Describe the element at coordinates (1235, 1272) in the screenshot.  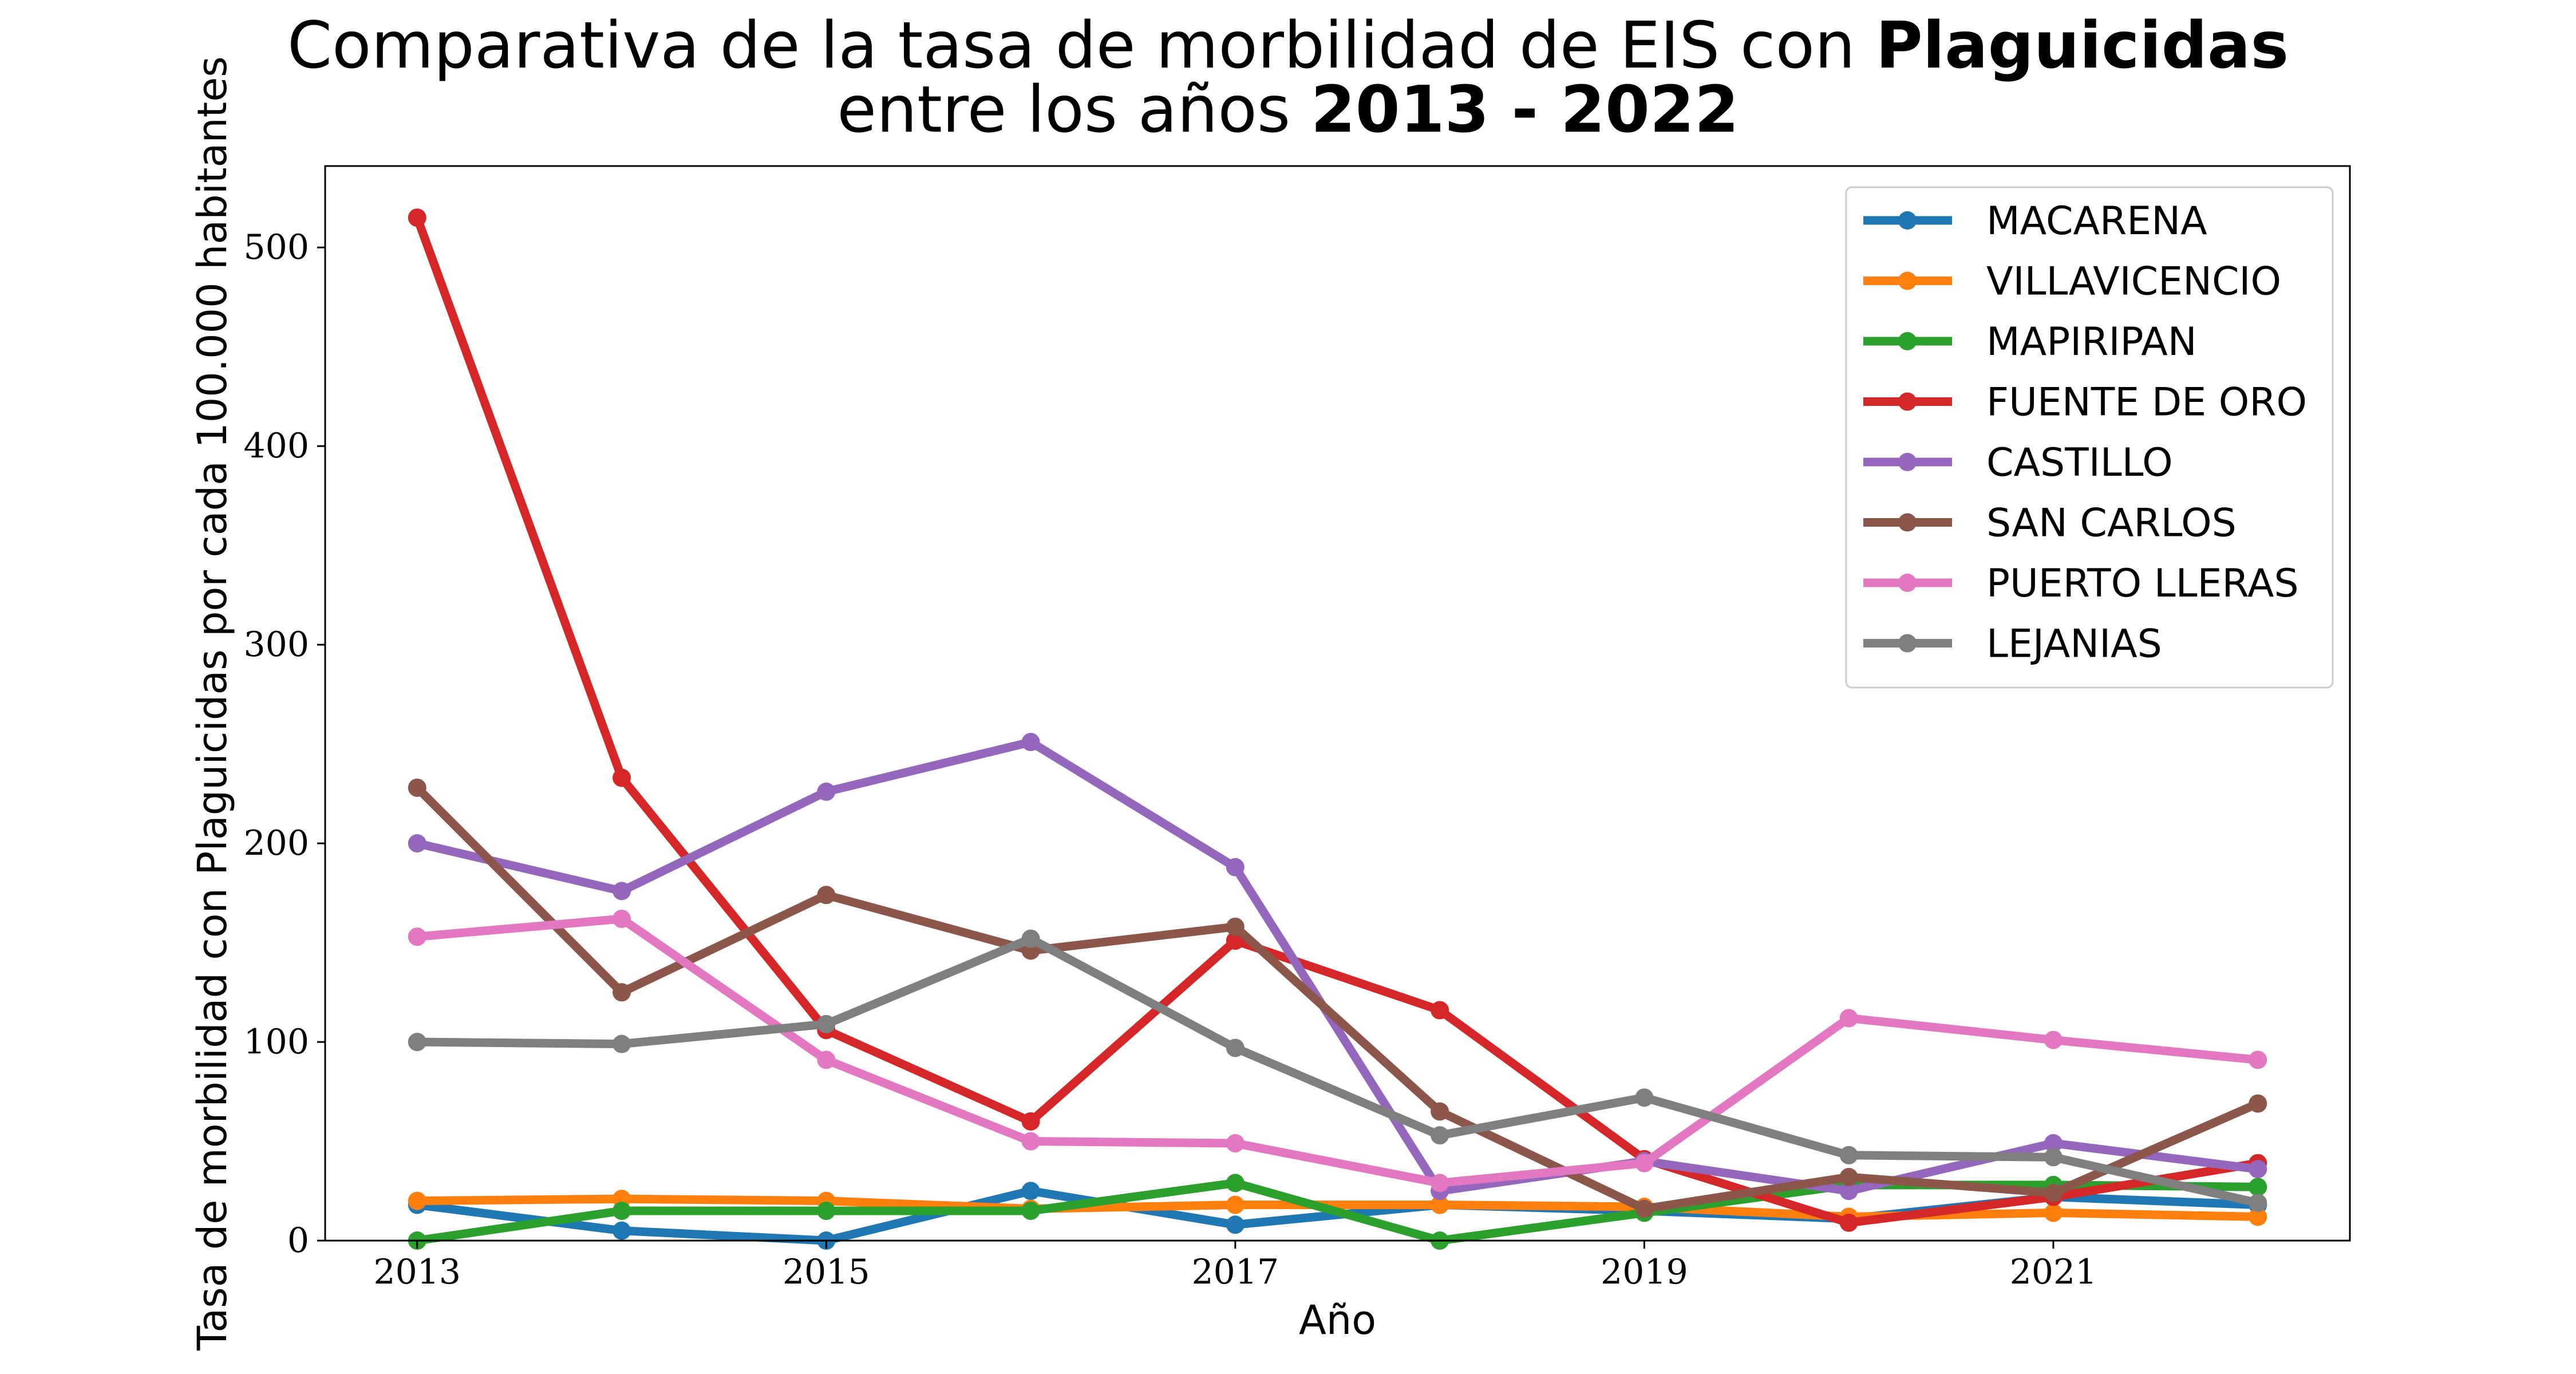
I see `x-tick-label: 2017` at that location.